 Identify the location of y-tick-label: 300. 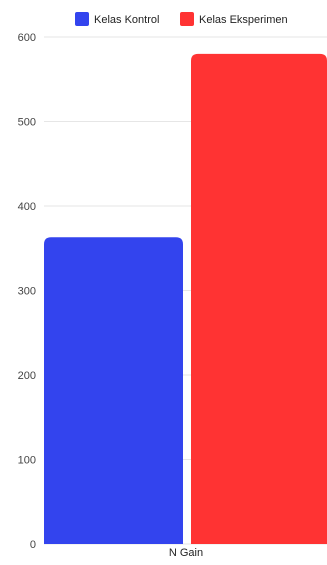
(27, 292).